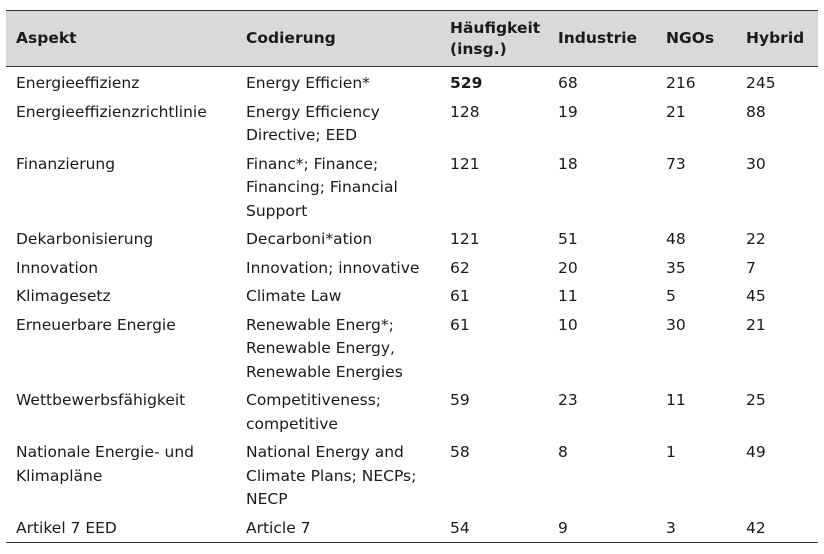  I want to click on cell-ngos: 1, so click(671, 452).